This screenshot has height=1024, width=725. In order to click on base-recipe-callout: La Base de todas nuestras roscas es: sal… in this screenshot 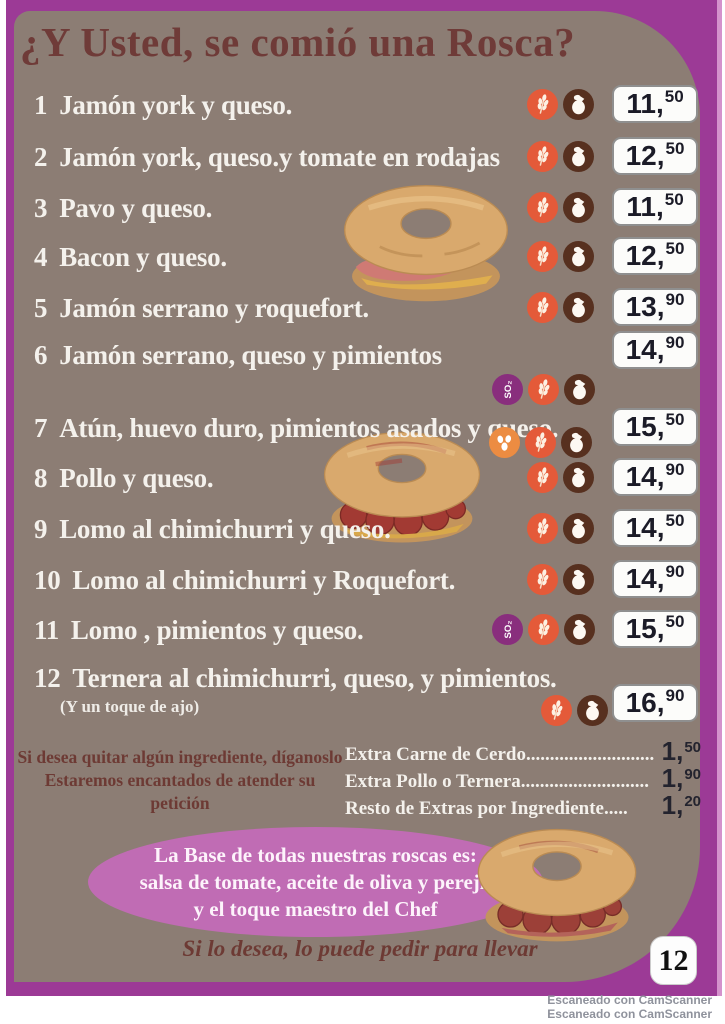, I will do `click(315, 882)`.